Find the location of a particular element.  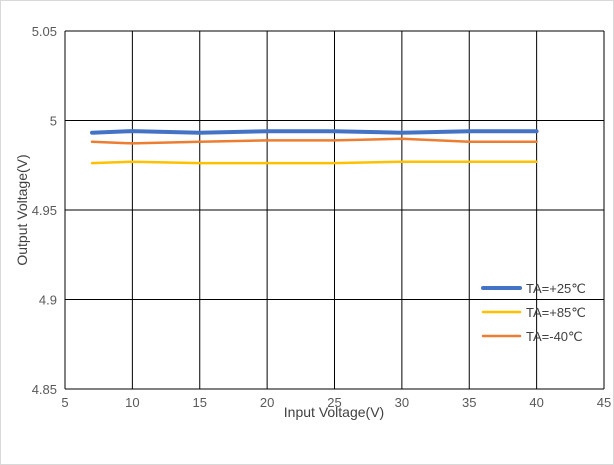

x-tick-label: 45 is located at coordinates (604, 402).